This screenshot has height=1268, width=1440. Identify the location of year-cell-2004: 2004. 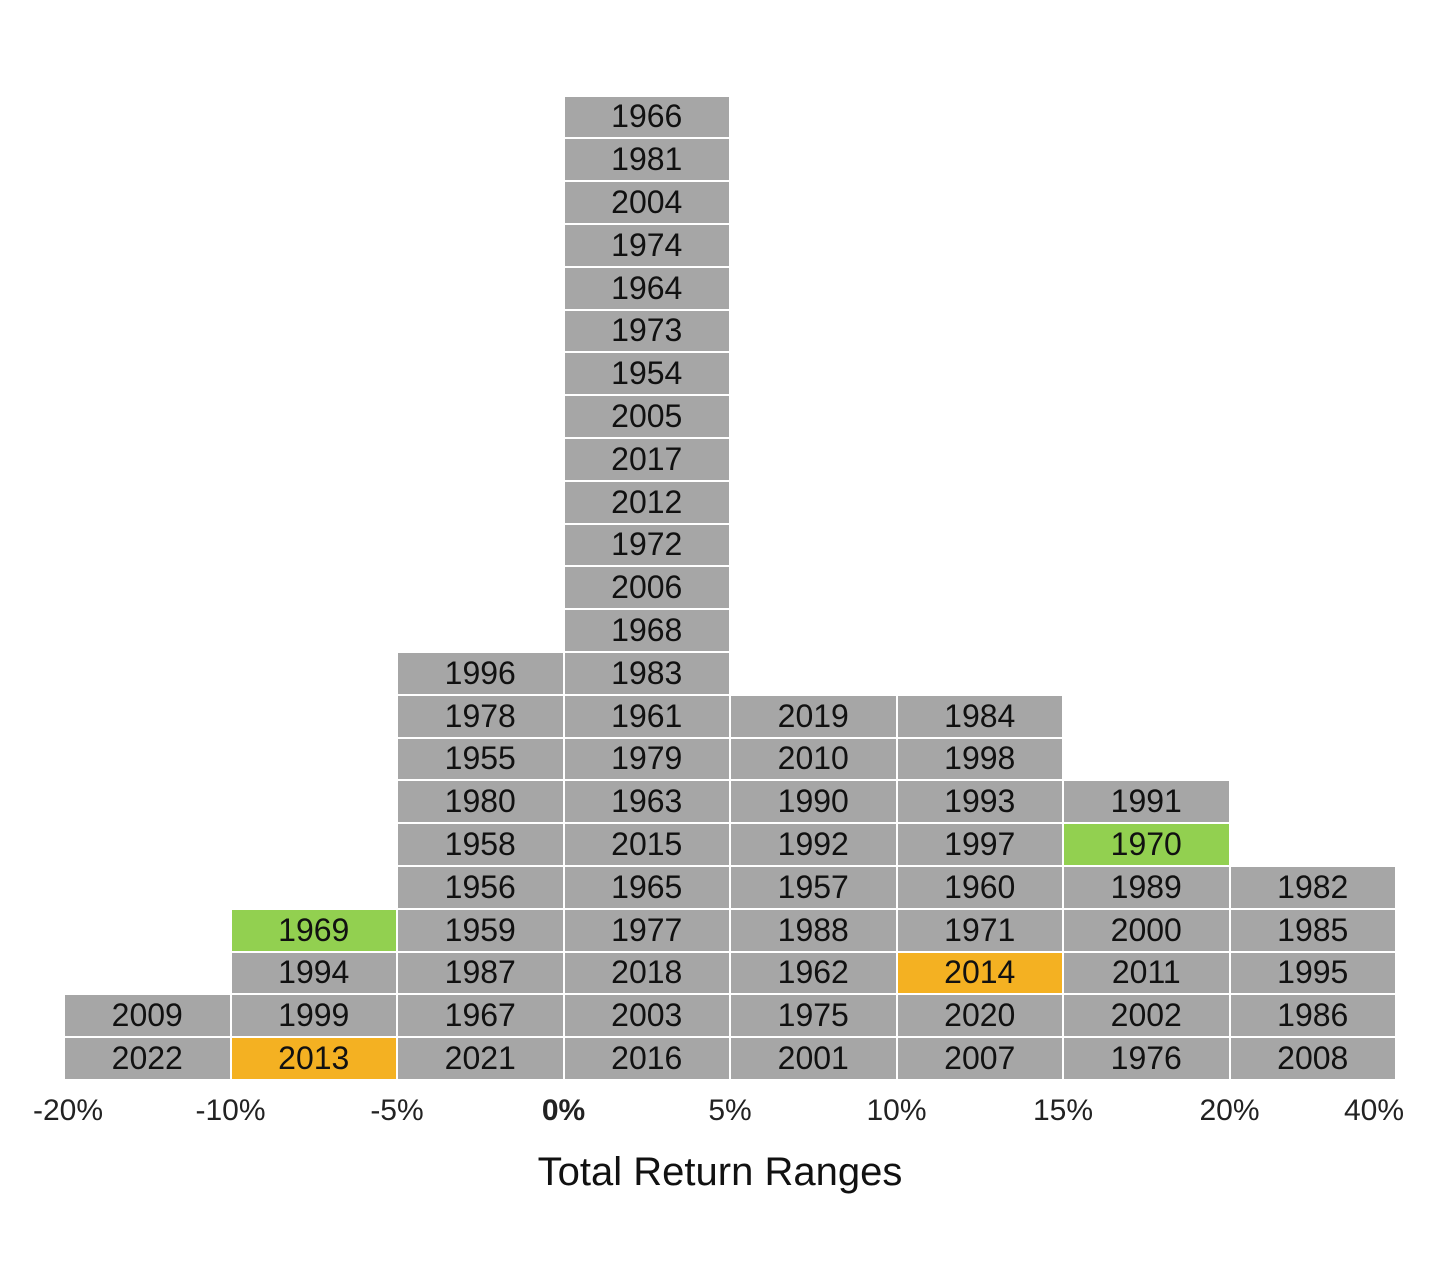
(646, 202).